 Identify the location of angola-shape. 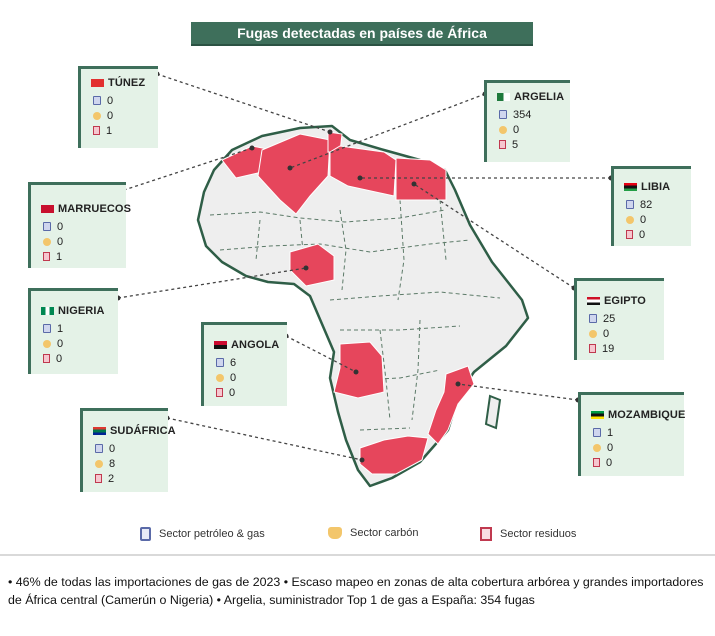
(359, 370).